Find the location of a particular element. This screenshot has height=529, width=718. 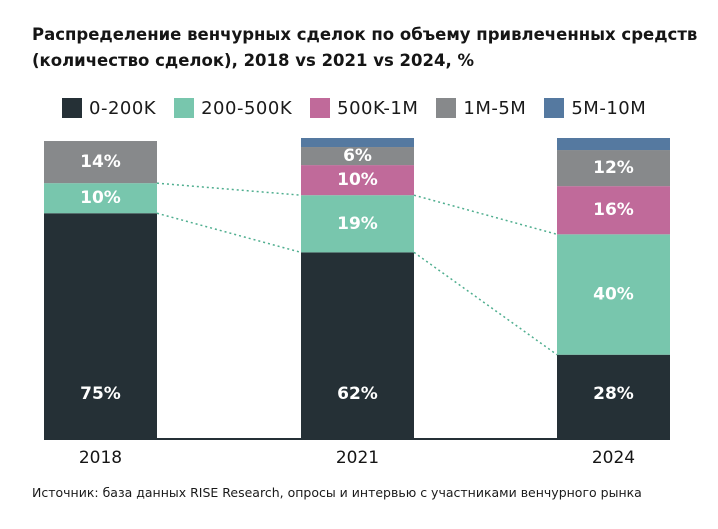

bar-1m-5m-2021 is located at coordinates (357, 156).